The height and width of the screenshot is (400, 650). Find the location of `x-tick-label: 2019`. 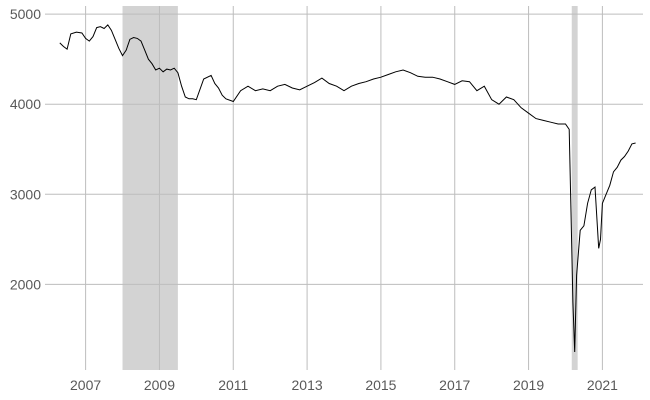

x-tick-label: 2019 is located at coordinates (528, 385).